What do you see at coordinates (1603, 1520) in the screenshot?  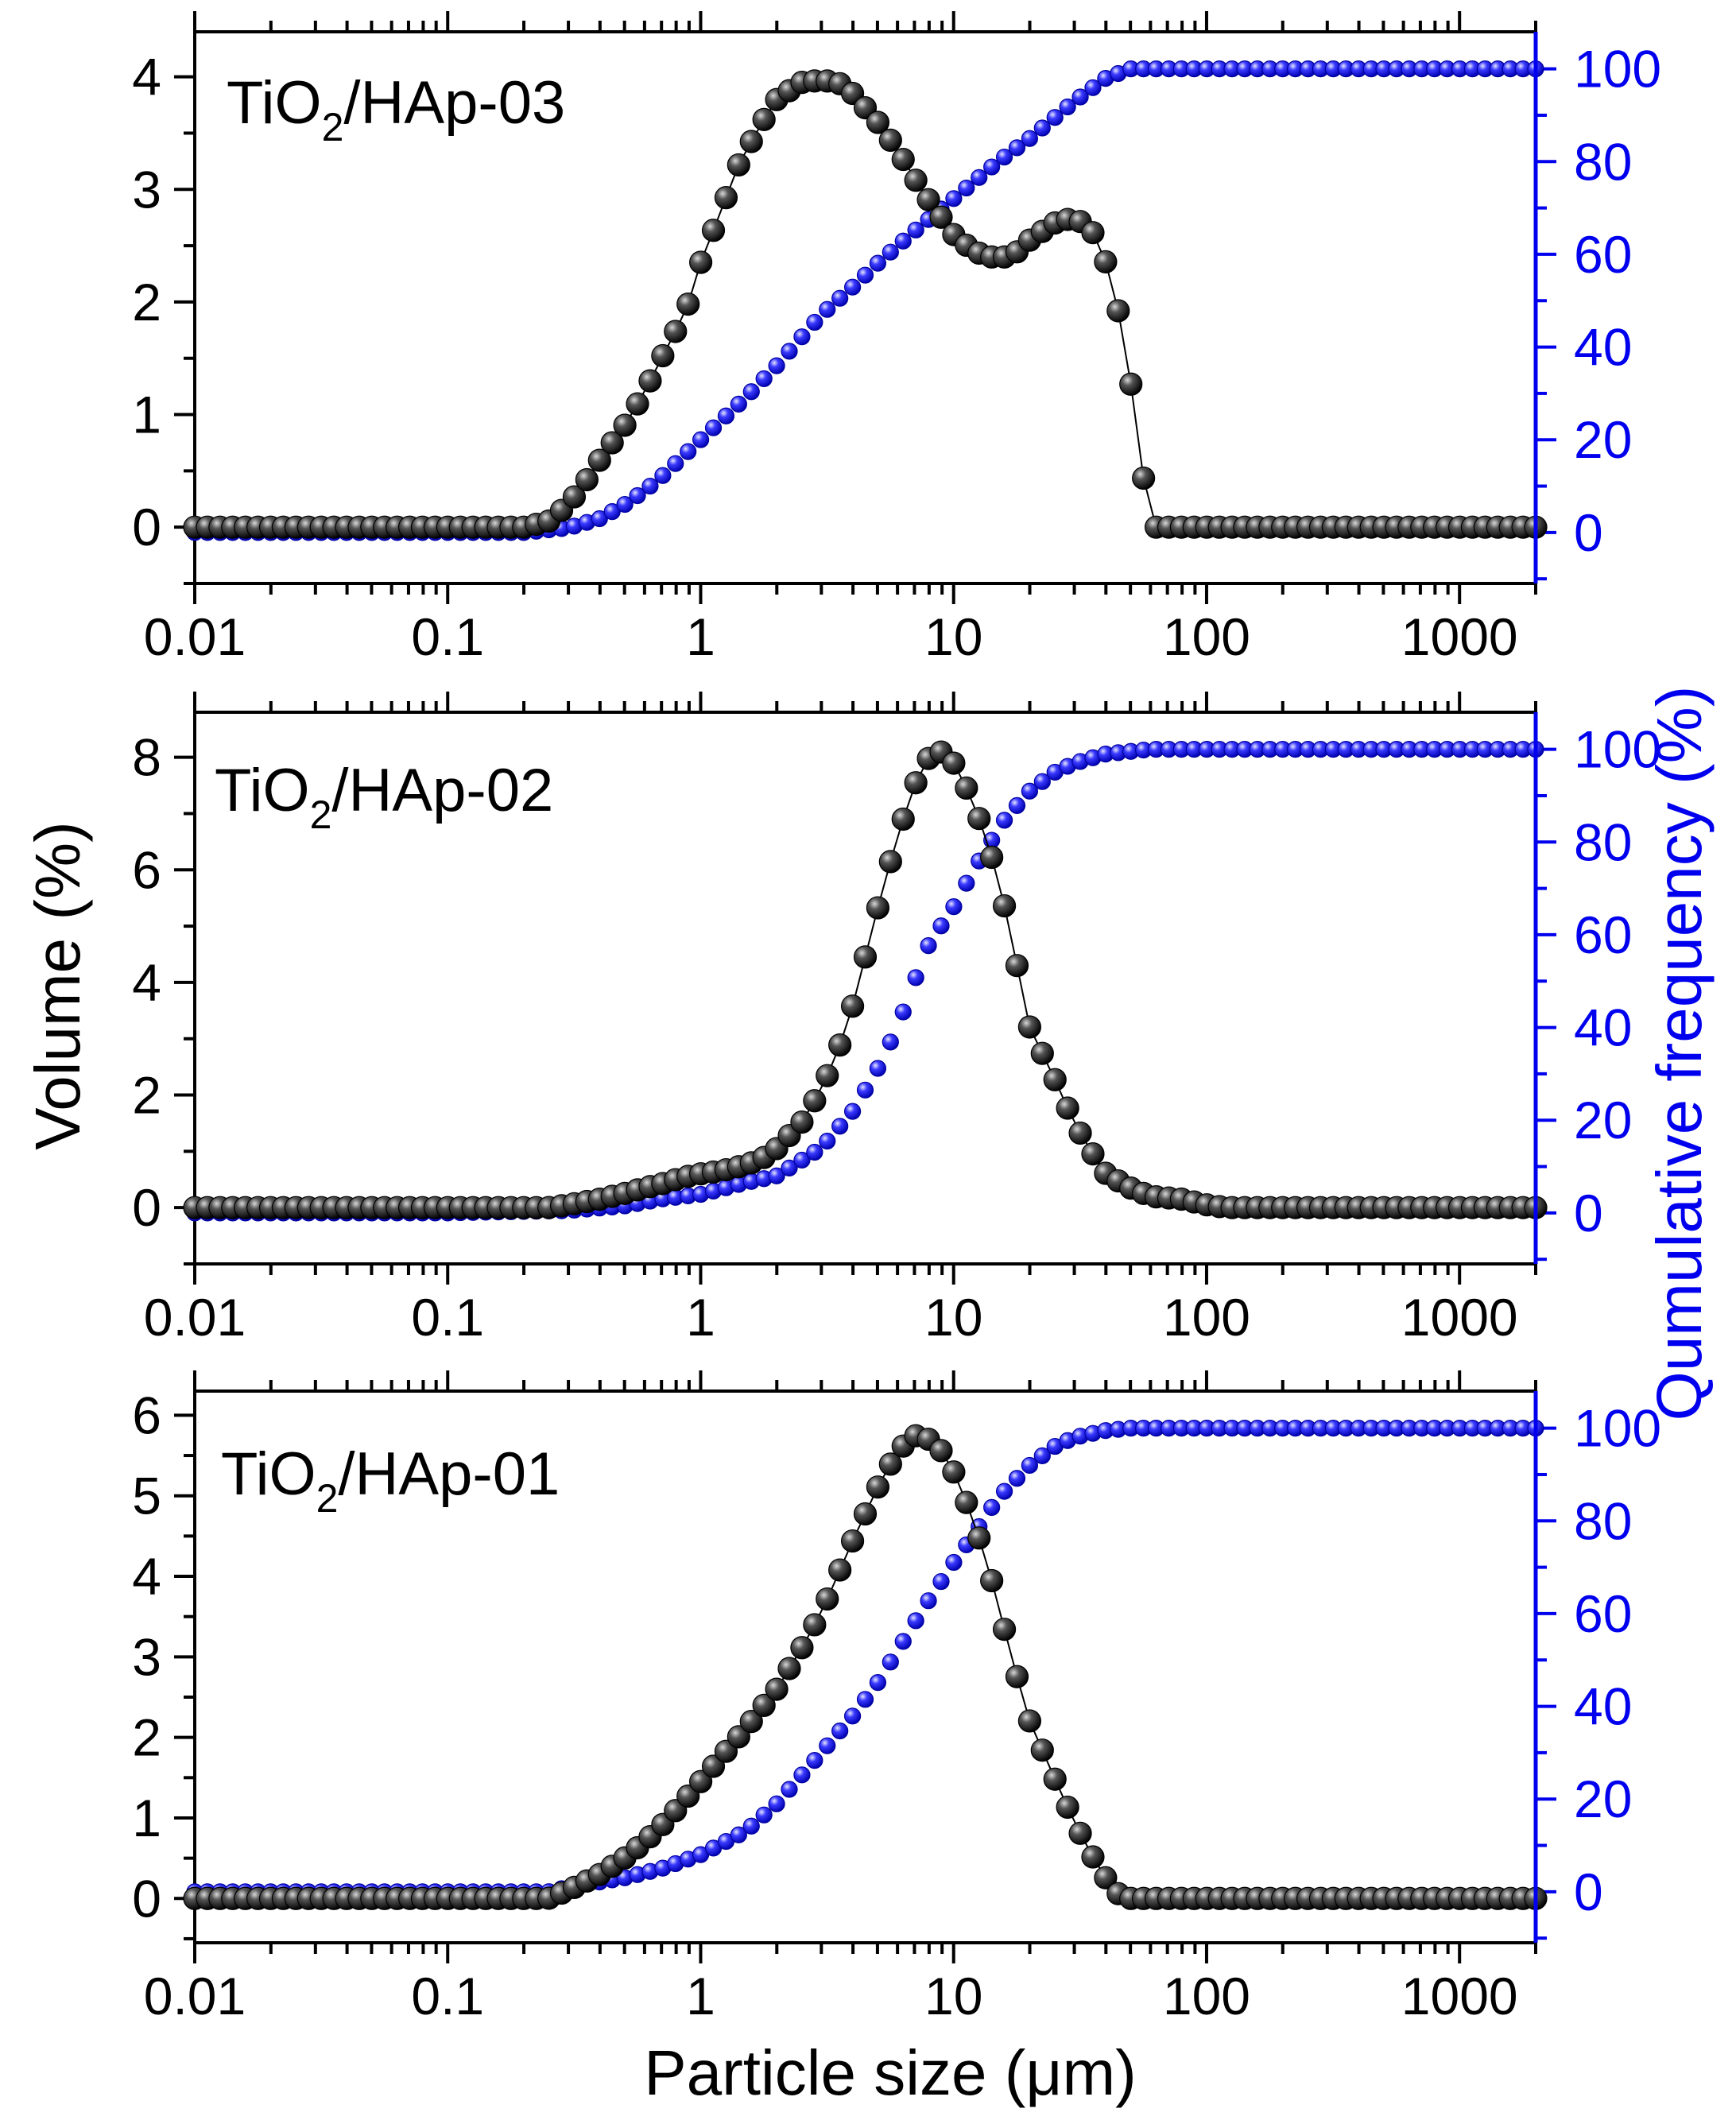 I see `y-right-tick-label: 80` at bounding box center [1603, 1520].